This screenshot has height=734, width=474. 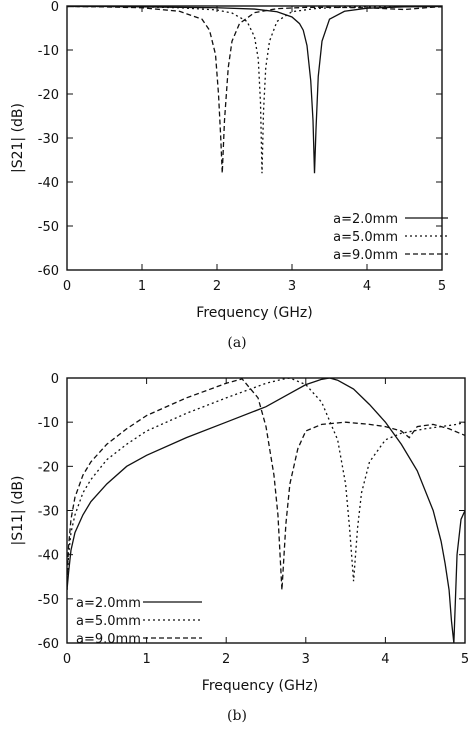 I want to click on panel-caption: (a), so click(x=236, y=343).